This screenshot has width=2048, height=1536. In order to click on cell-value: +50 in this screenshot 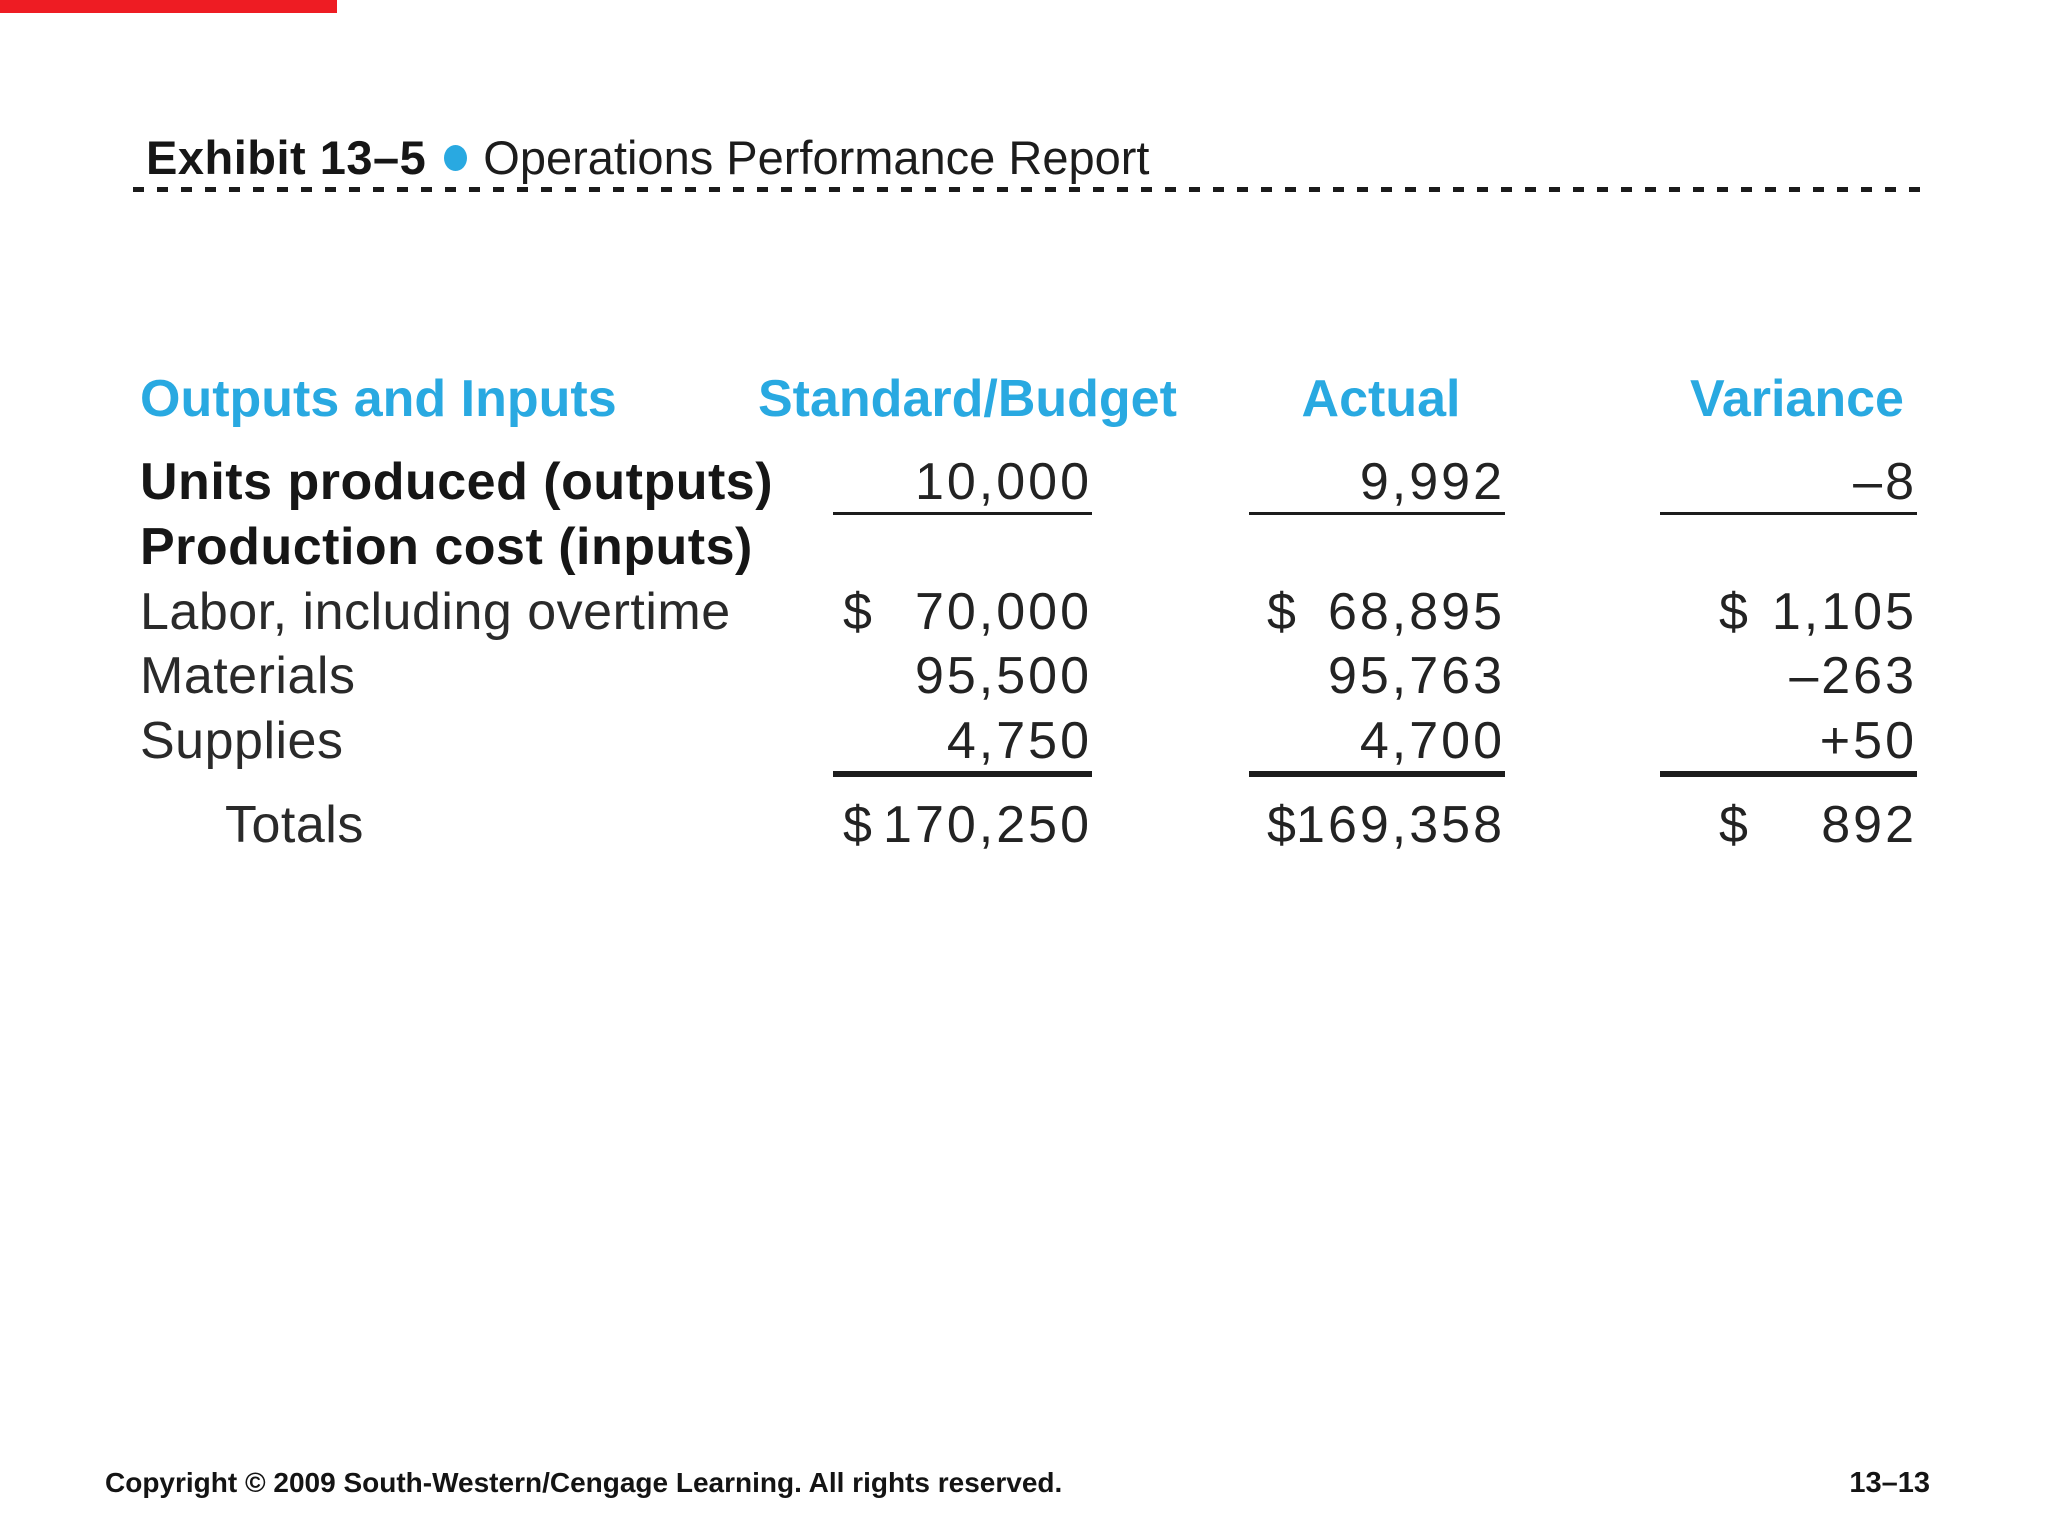, I will do `click(1868, 741)`.